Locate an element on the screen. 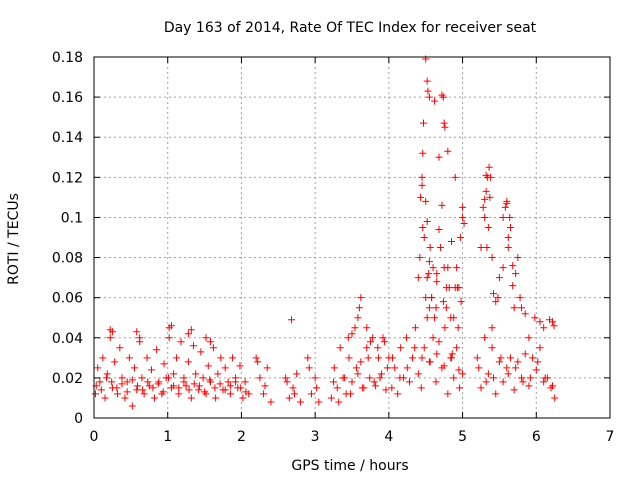 This screenshot has width=640, height=480. x-tick-label: 6 is located at coordinates (536, 437).